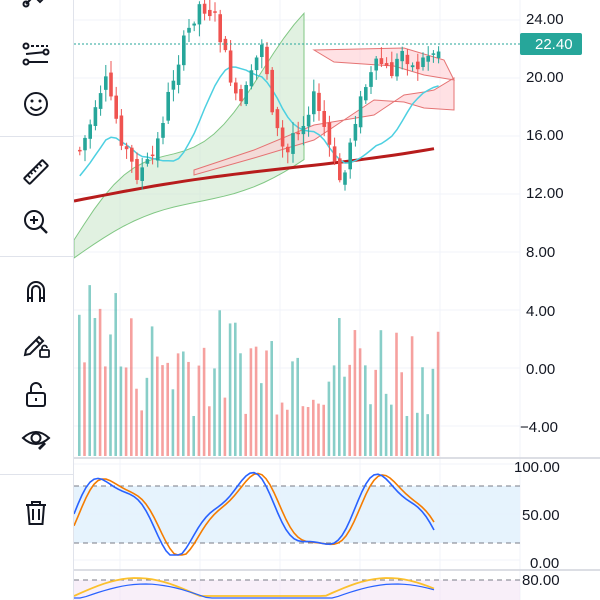  Describe the element at coordinates (545, 135) in the screenshot. I see `price-tick: 16.00` at that location.